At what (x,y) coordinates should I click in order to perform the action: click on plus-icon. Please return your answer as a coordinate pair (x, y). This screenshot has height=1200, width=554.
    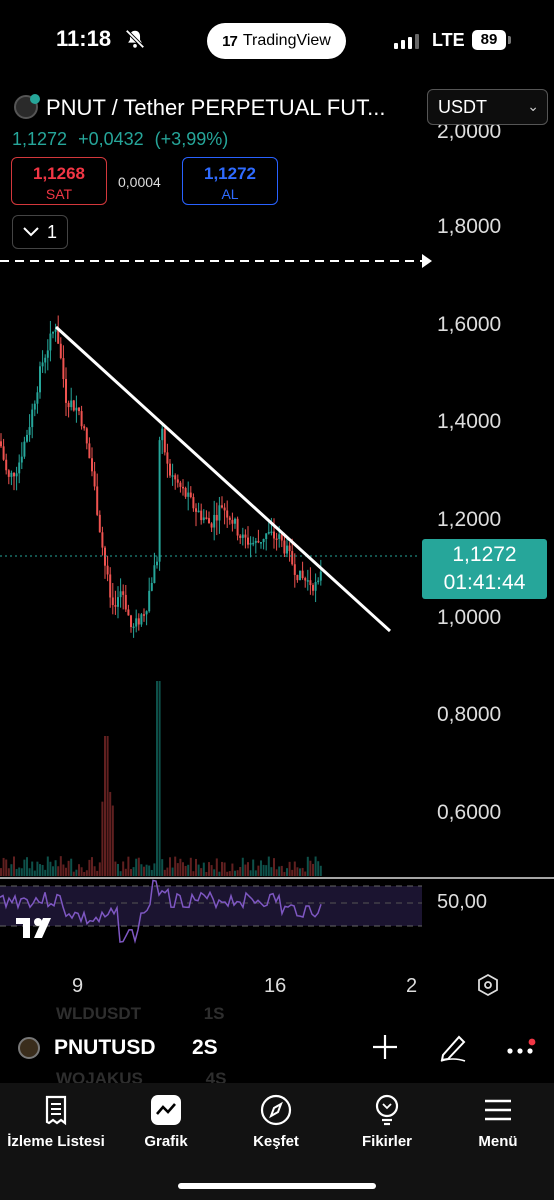
    Looking at the image, I should click on (385, 1047).